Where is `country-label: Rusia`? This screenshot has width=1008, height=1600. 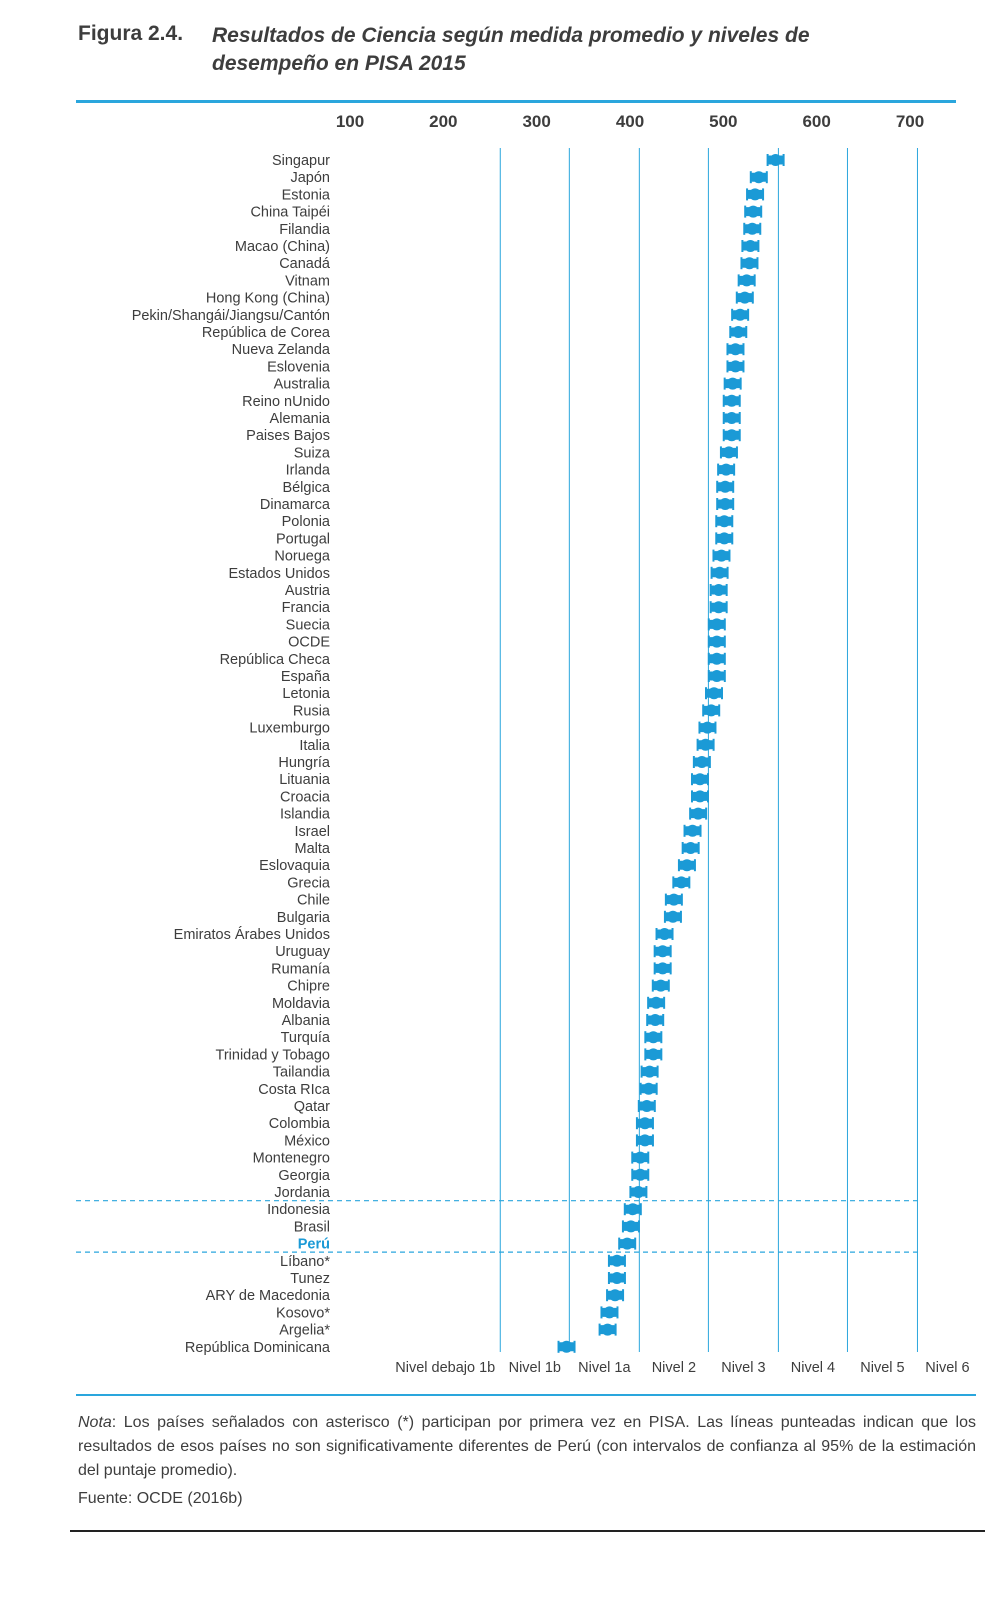 country-label: Rusia is located at coordinates (312, 711).